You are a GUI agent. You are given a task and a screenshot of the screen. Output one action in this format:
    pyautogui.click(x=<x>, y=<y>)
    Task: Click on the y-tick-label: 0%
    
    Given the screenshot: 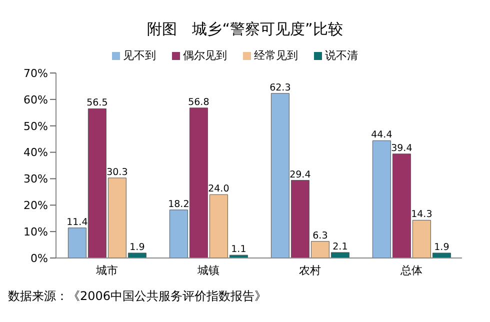 What is the action you would take?
    pyautogui.click(x=39, y=258)
    